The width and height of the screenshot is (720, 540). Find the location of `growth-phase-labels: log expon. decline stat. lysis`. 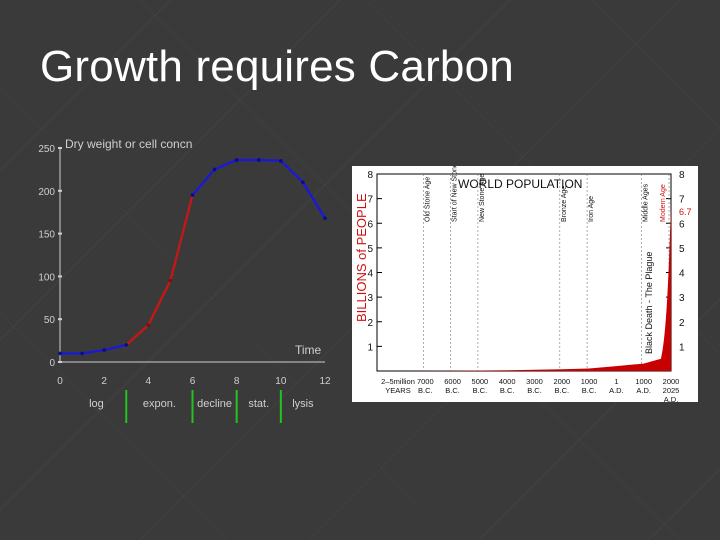

growth-phase-labels: log expon. decline stat. lysis is located at coordinates (201, 406).